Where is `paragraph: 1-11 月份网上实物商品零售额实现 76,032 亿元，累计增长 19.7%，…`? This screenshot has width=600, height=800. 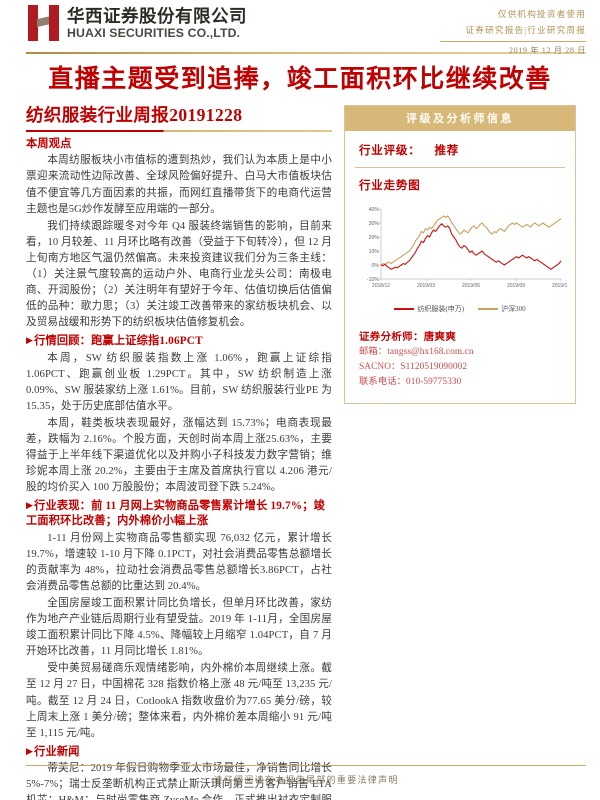 paragraph: 1-11 月份网上实物商品零售额实现 76,032 亿元，累计增长 19.7%，… is located at coordinates (179, 562).